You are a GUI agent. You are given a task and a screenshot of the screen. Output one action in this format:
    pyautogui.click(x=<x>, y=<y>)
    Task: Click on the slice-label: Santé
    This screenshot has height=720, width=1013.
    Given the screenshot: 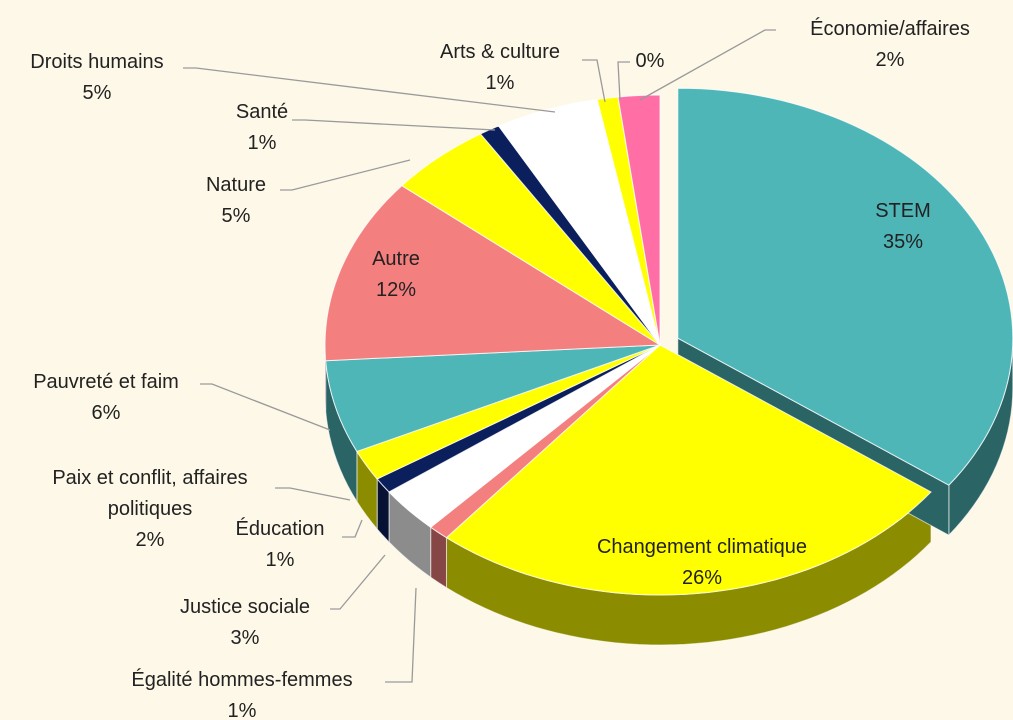 What is the action you would take?
    pyautogui.click(x=262, y=112)
    